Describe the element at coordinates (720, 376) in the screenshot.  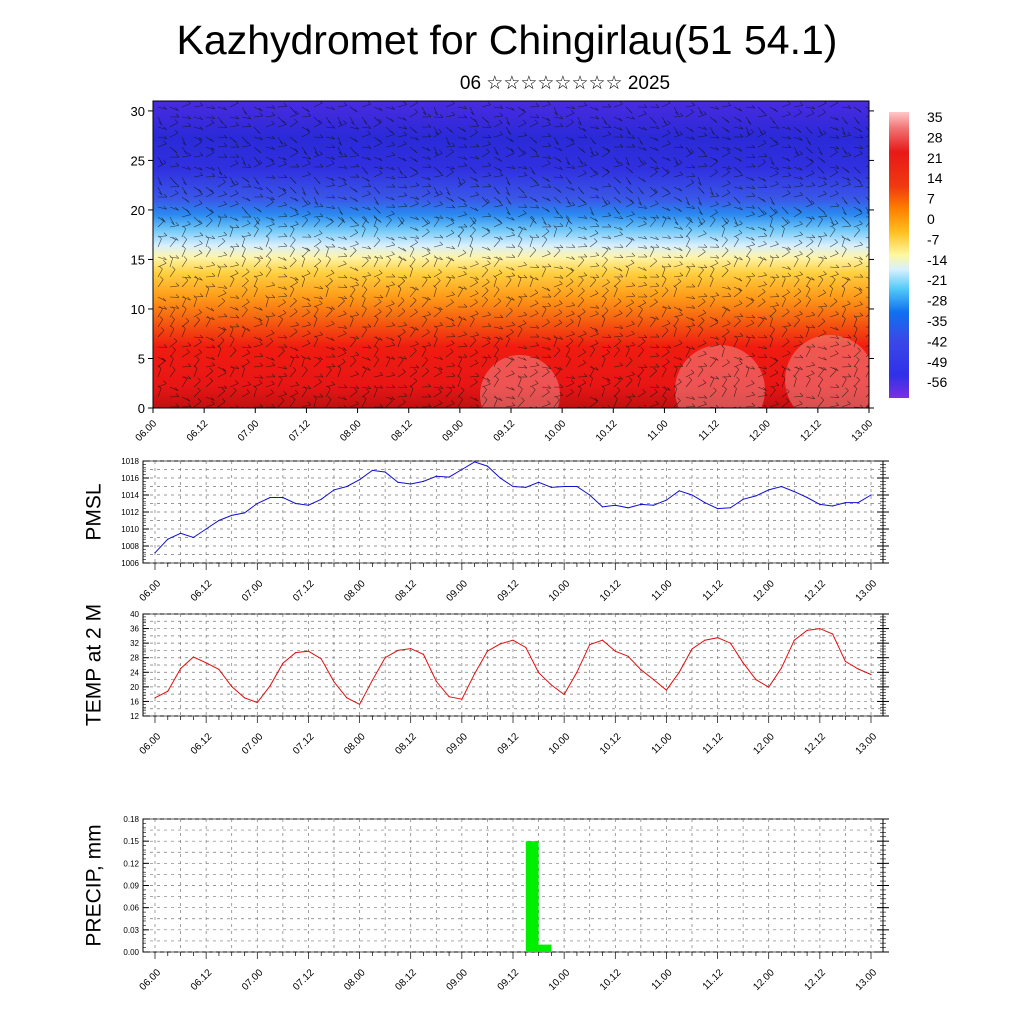
I see `warm-area` at that location.